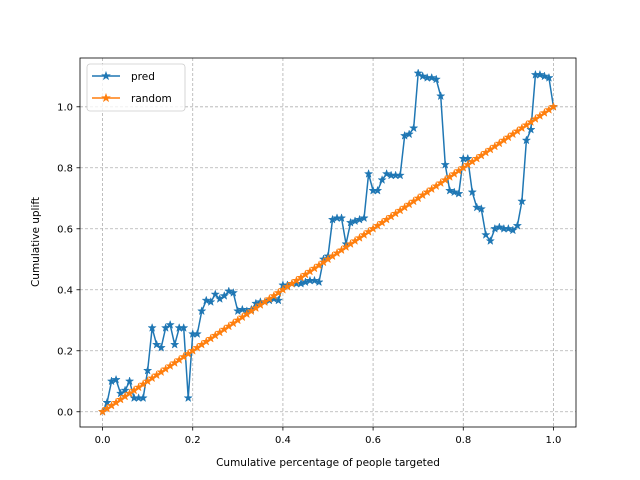  Describe the element at coordinates (328, 463) in the screenshot. I see `x-axis-label: Cumulative percentage of people targeted` at that location.